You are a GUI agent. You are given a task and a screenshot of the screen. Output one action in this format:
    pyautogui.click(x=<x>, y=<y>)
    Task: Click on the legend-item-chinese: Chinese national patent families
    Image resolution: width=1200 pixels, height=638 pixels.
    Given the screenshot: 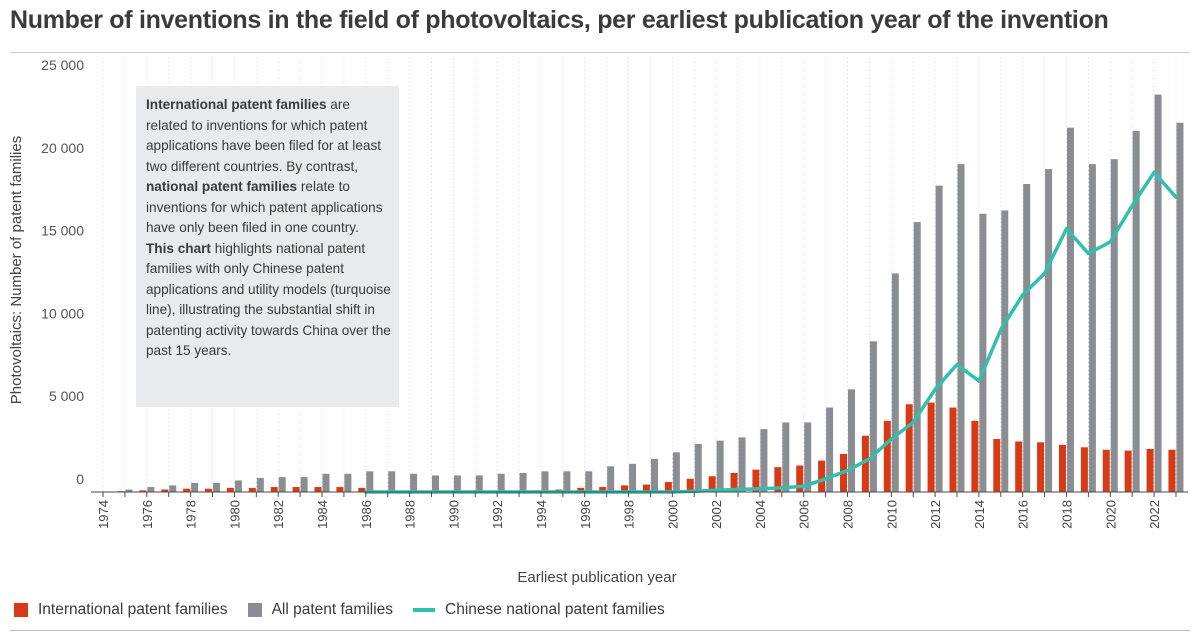 What is the action you would take?
    pyautogui.click(x=539, y=610)
    